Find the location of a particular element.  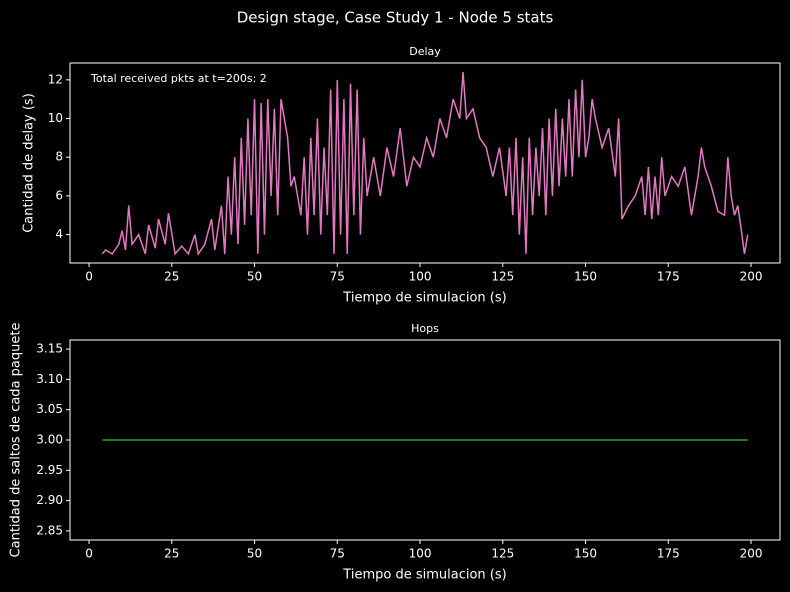

y-tick-label: 3.15 is located at coordinates (49, 349).